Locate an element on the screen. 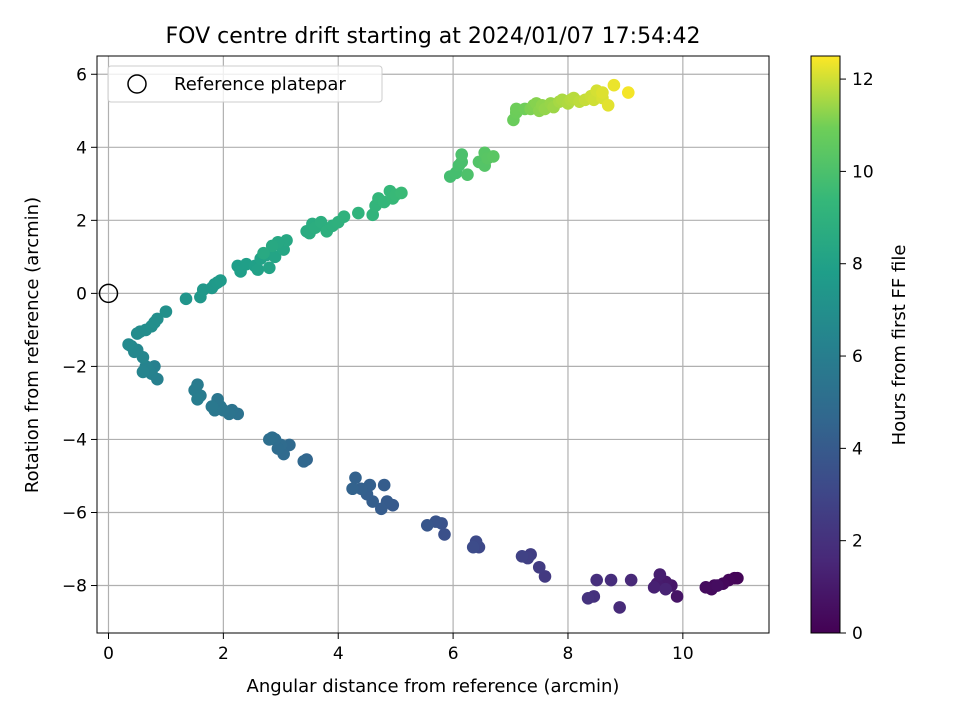  y-tick-label: 4 is located at coordinates (81, 148).